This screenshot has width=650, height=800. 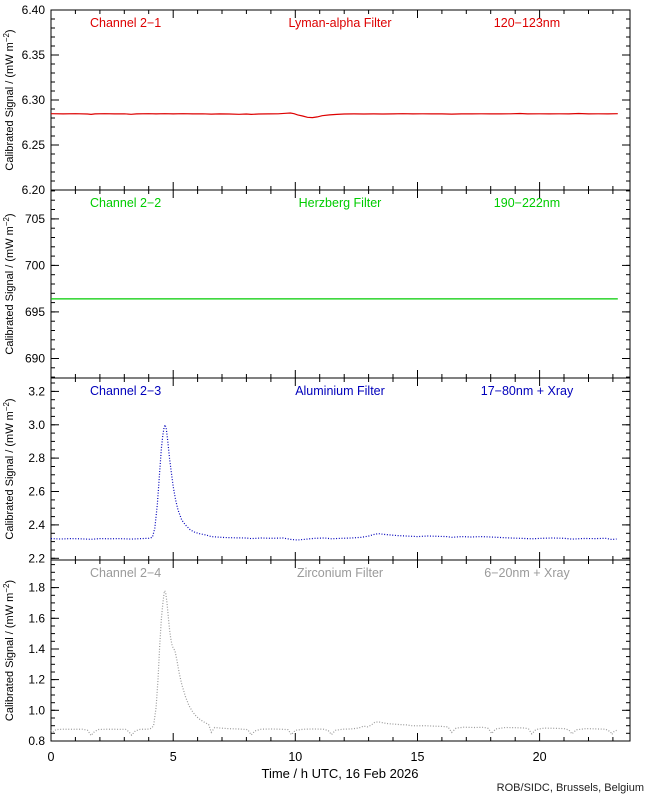 I want to click on panel-1-y-tick-label: 6.35, so click(x=34, y=55).